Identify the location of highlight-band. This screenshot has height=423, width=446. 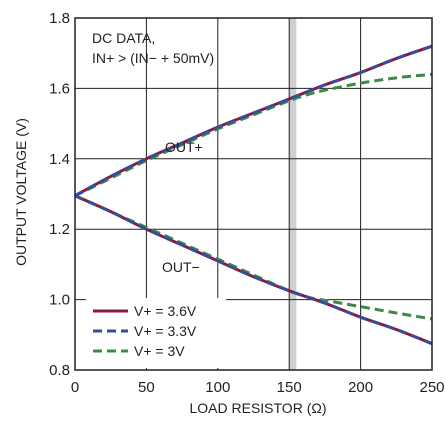
(292, 194).